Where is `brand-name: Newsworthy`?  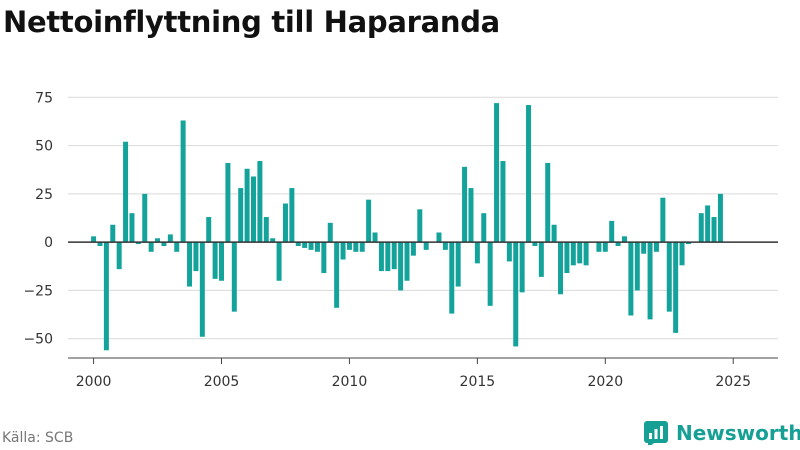
brand-name: Newsworthy is located at coordinates (738, 433).